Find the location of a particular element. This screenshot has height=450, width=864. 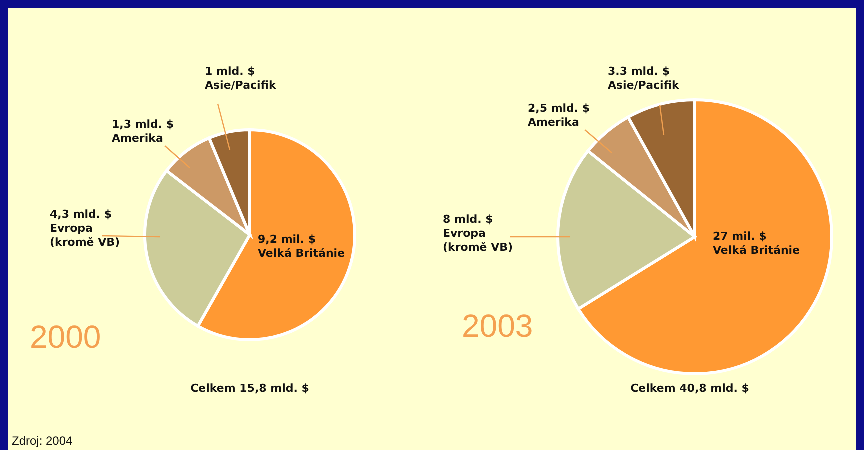

text: Celkem 15,8 mld. $ is located at coordinates (250, 388).